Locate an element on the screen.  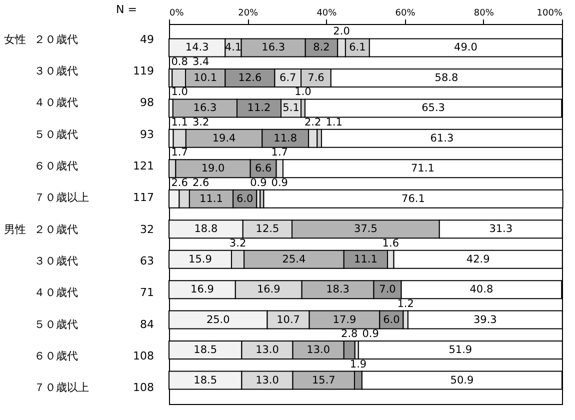
data-label: 14.3 is located at coordinates (197, 48).